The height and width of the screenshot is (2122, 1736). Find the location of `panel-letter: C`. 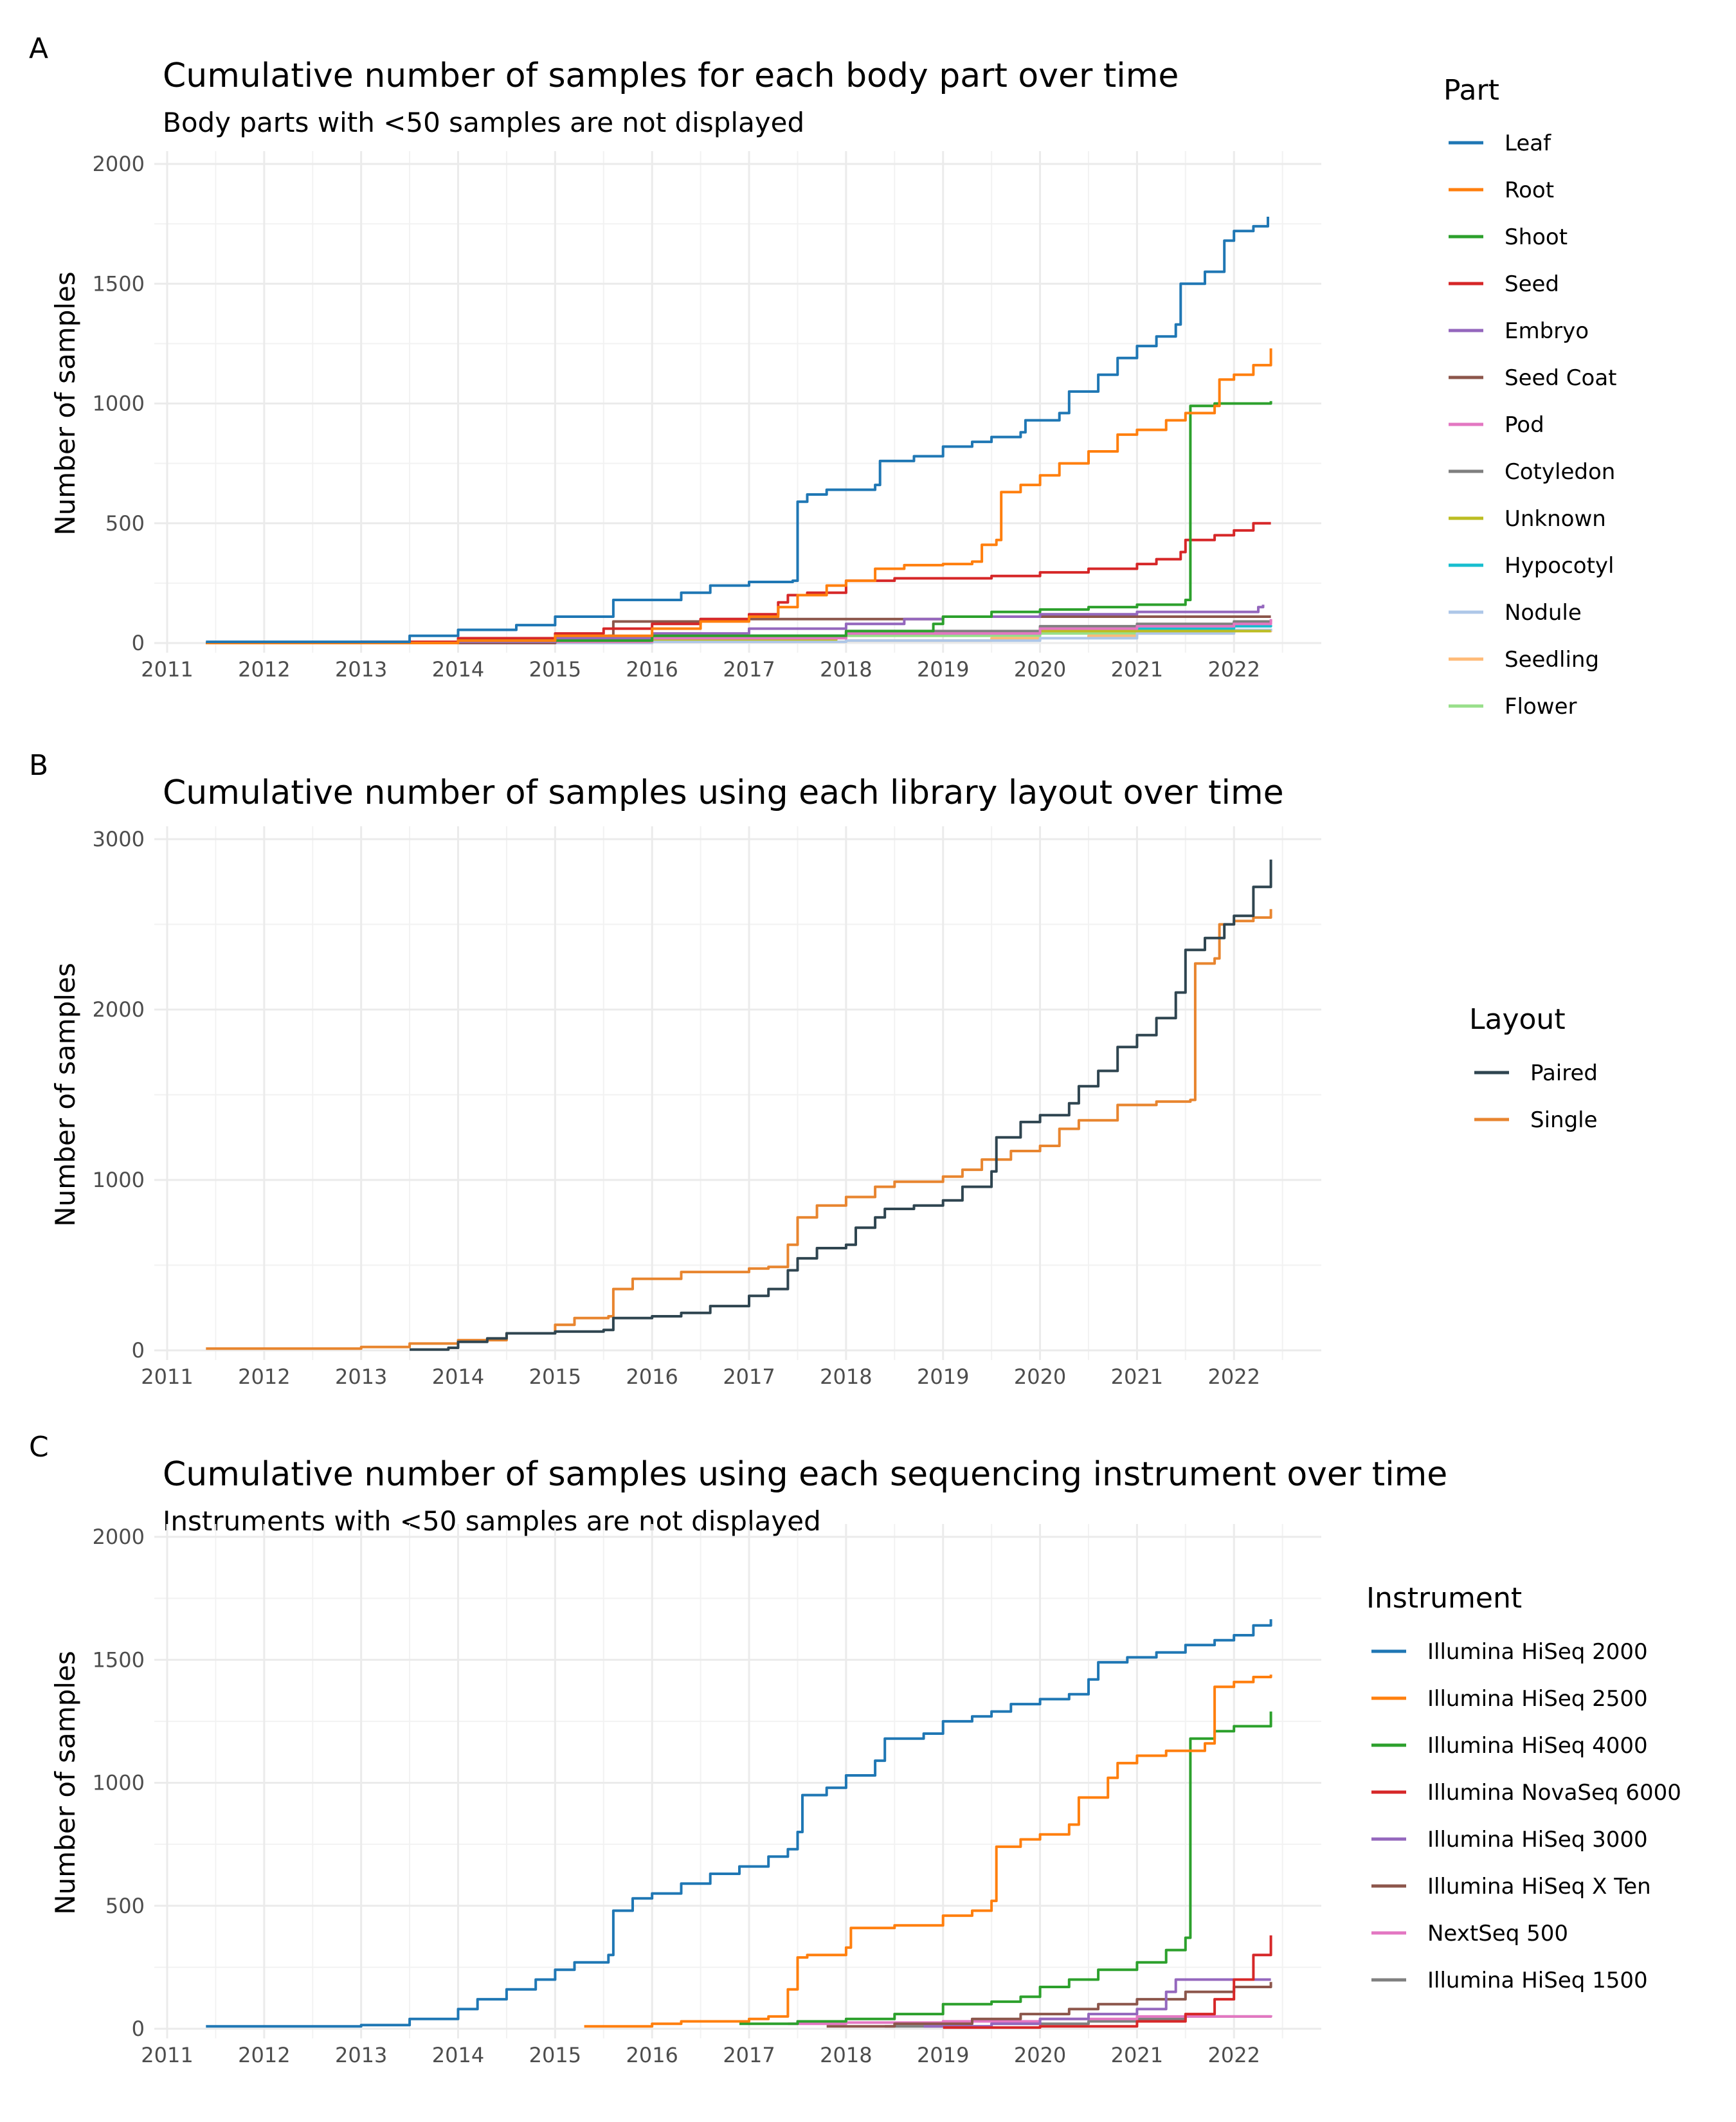

panel-letter: C is located at coordinates (39, 1447).